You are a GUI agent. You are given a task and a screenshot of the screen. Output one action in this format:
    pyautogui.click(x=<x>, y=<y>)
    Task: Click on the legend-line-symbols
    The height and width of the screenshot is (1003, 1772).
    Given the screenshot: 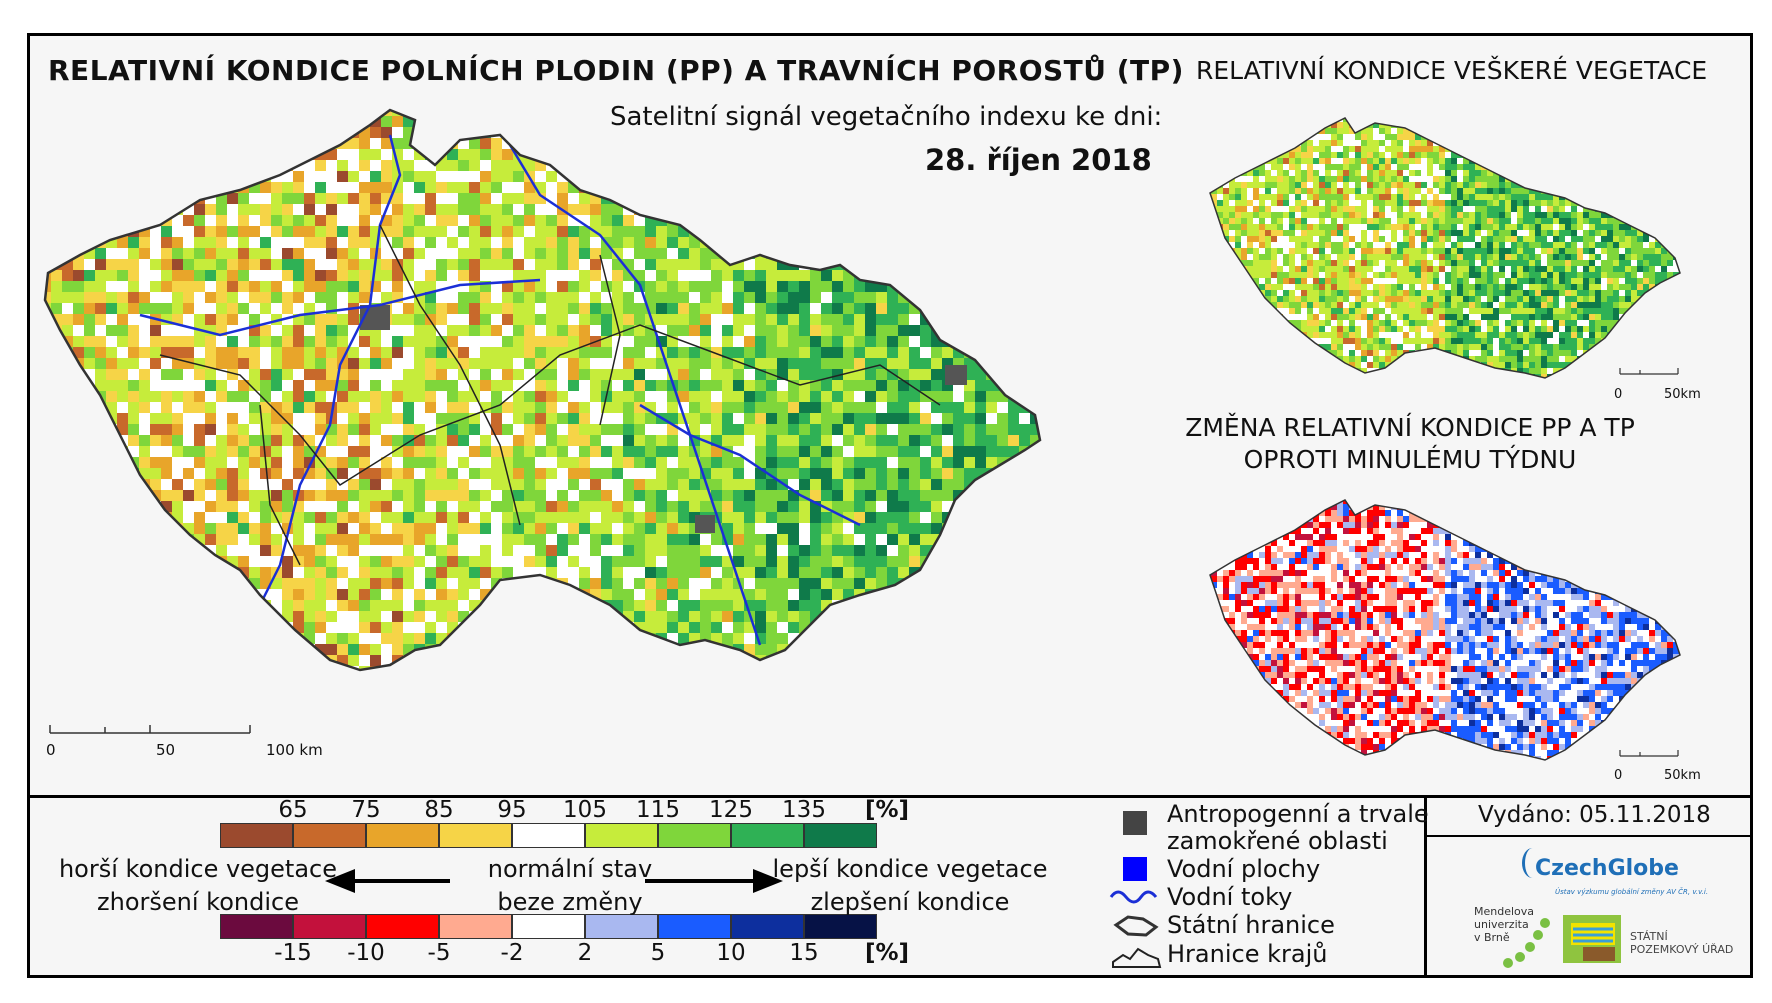 What is the action you would take?
    pyautogui.click(x=1135, y=929)
    